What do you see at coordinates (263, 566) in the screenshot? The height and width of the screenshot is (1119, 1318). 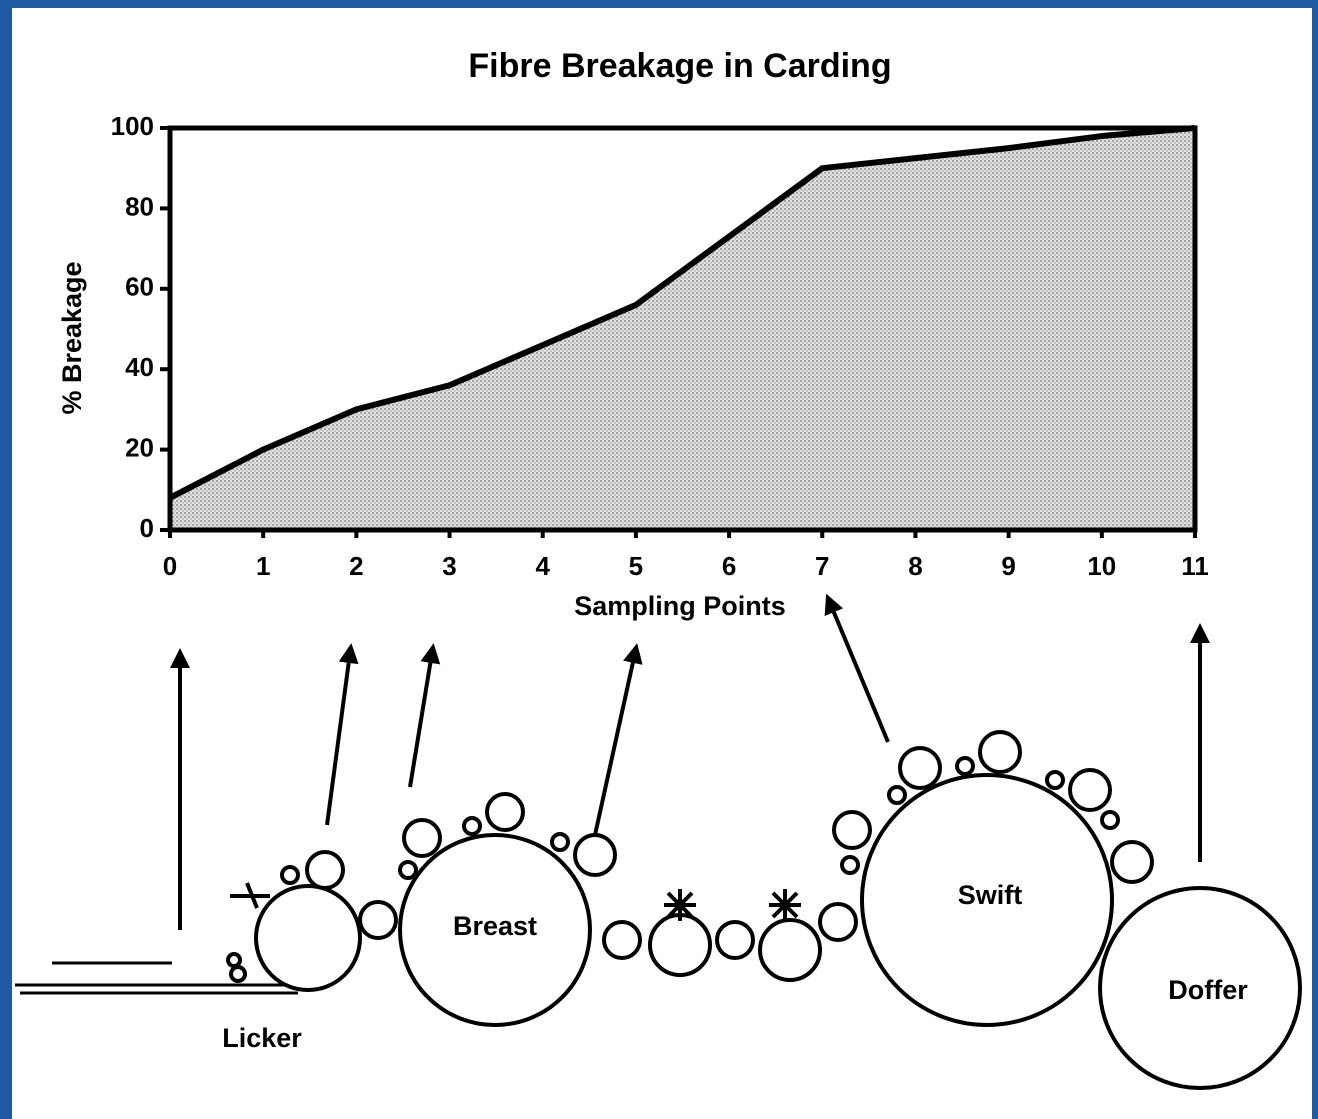 I see `x-tick-label: 1` at bounding box center [263, 566].